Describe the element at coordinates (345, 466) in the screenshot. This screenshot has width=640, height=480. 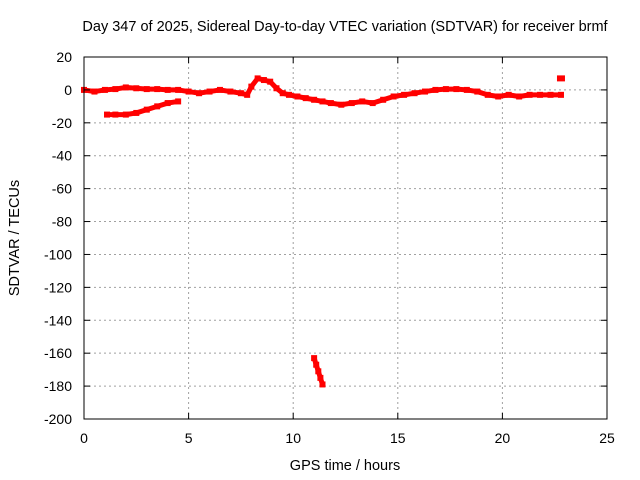
I see `x-axis-label: GPS time / hours` at that location.